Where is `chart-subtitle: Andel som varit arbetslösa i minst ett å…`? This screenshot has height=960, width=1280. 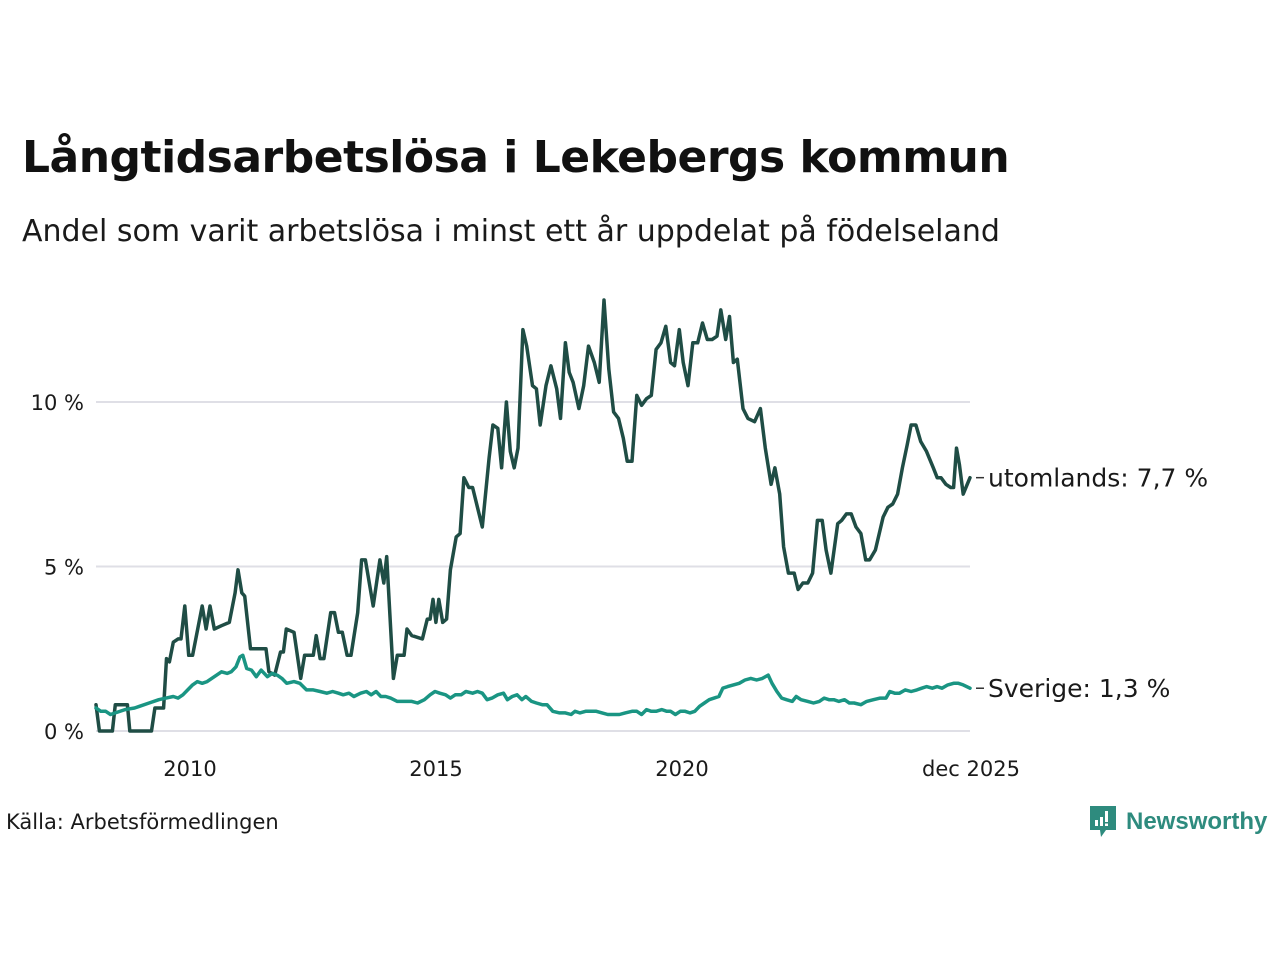 chart-subtitle: Andel som varit arbetslösa i minst ett å… is located at coordinates (511, 231).